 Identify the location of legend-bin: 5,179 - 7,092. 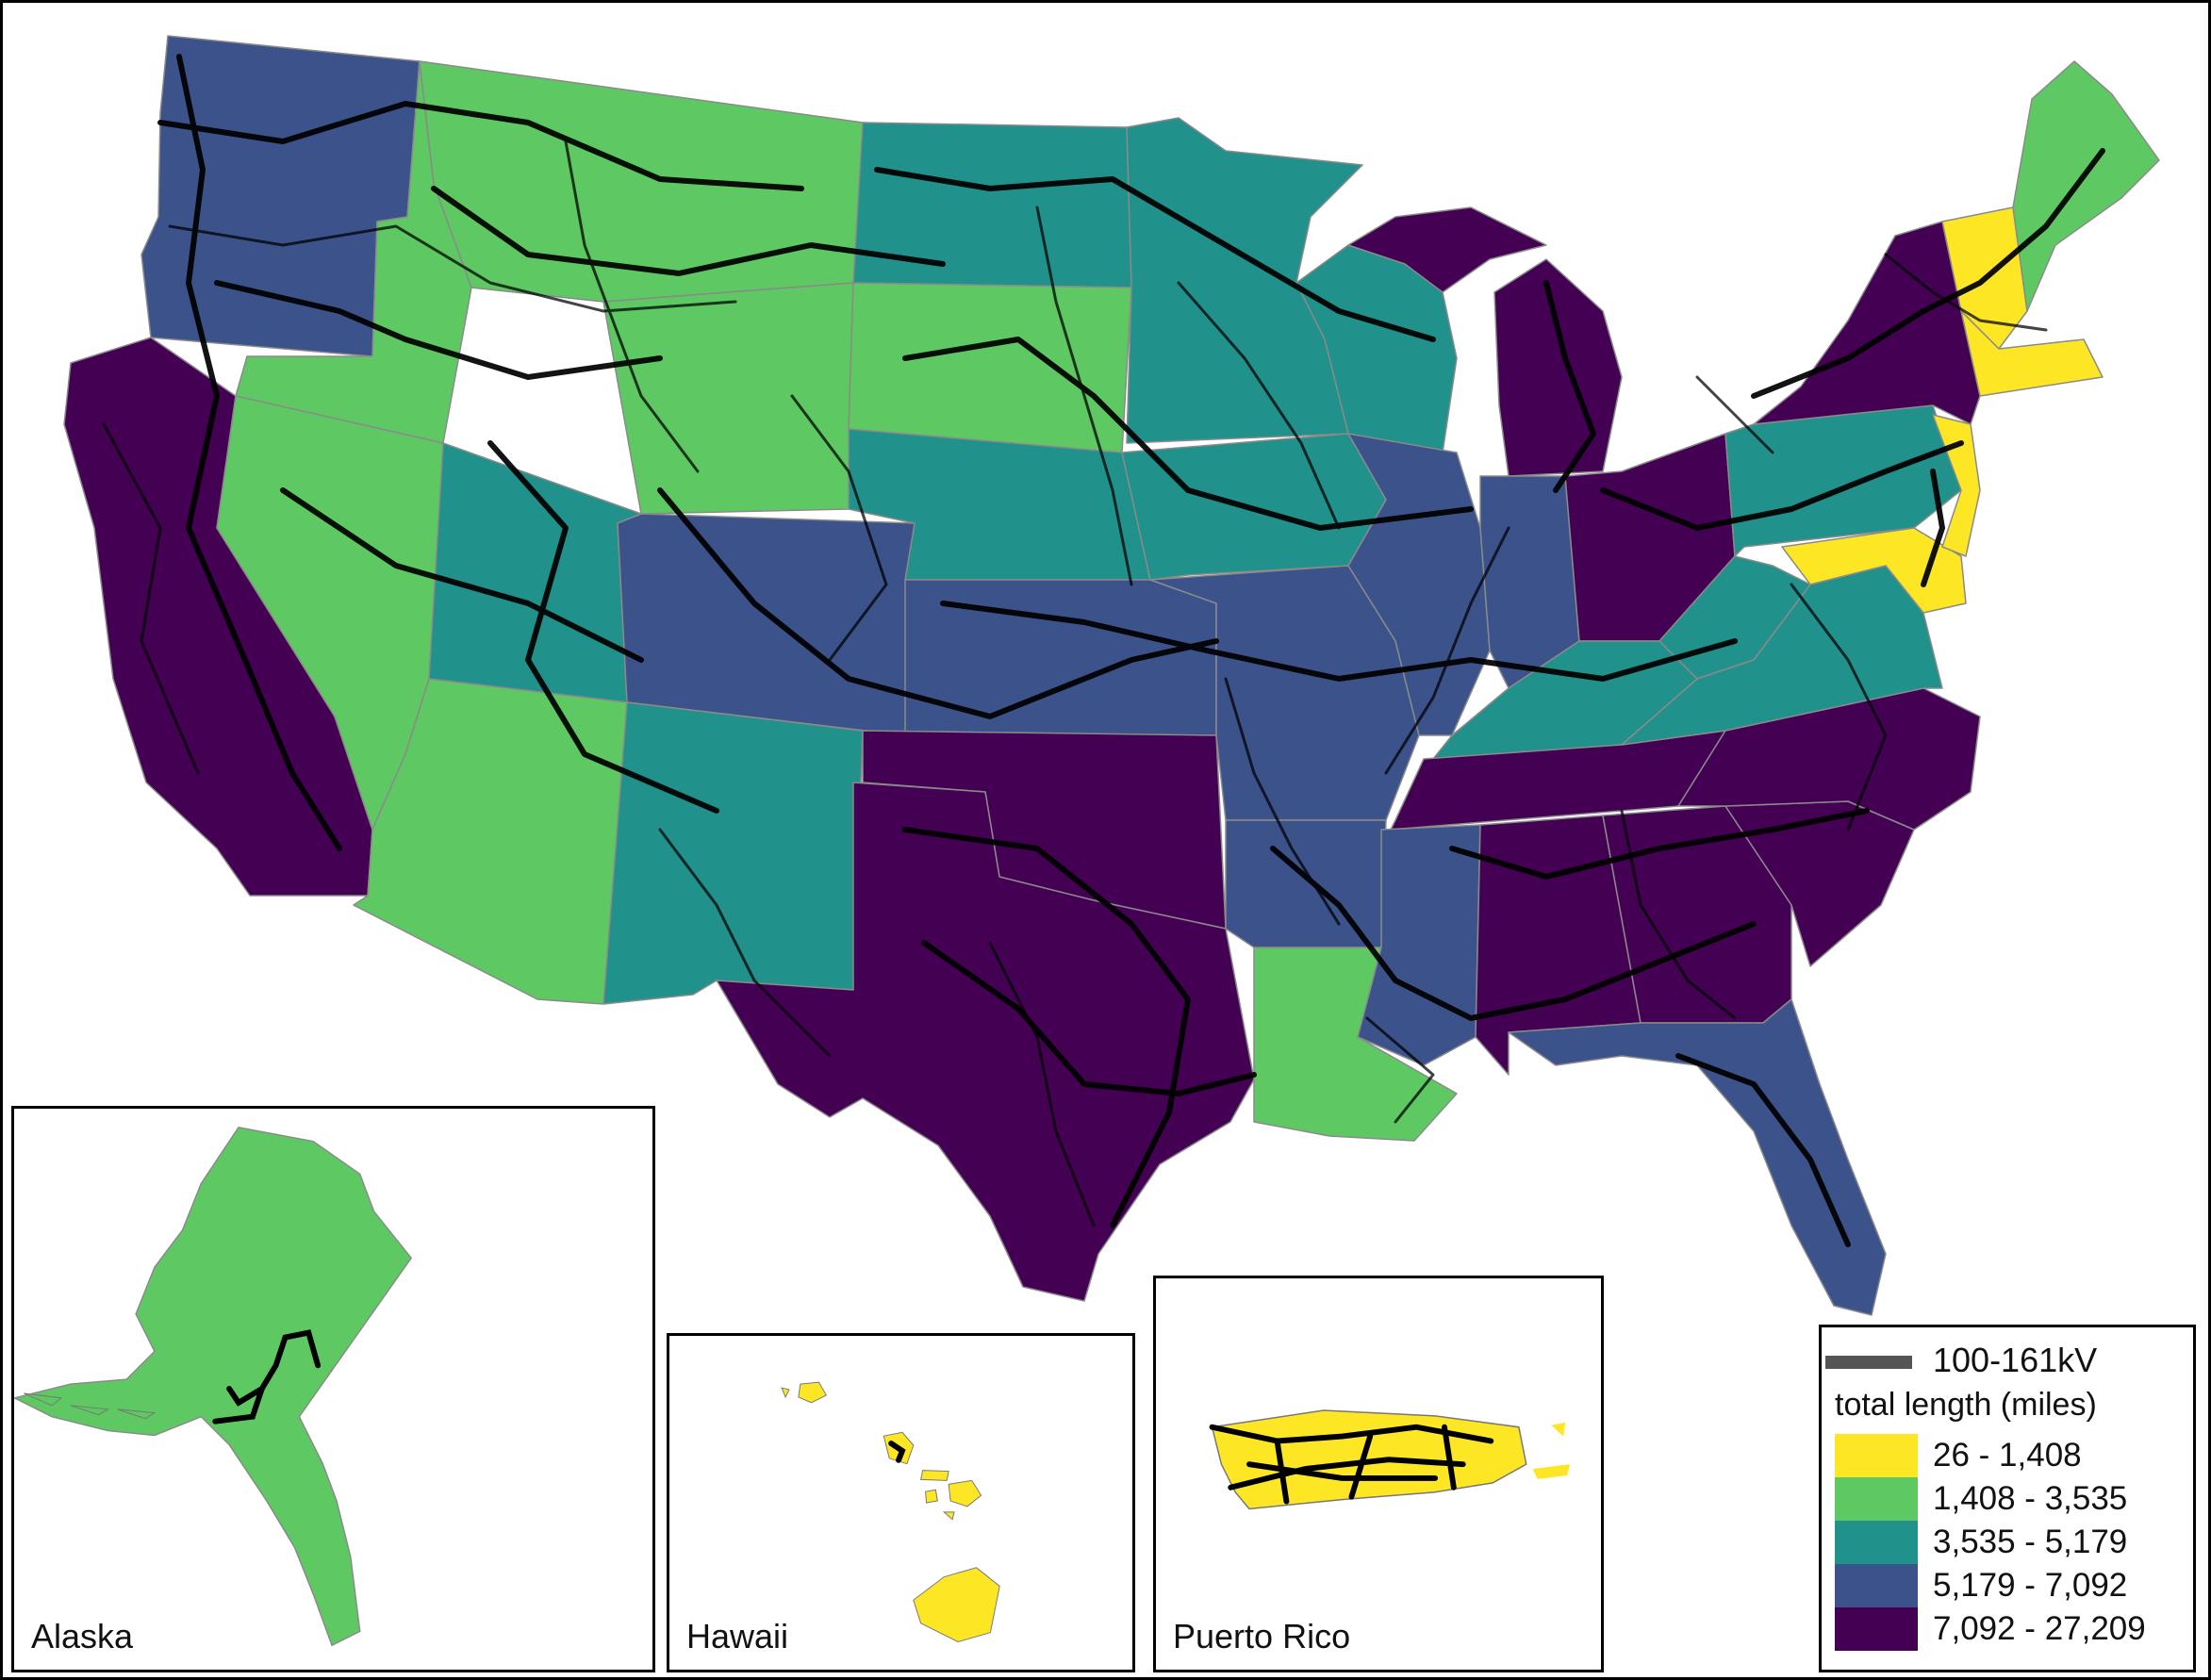
(2014, 1585).